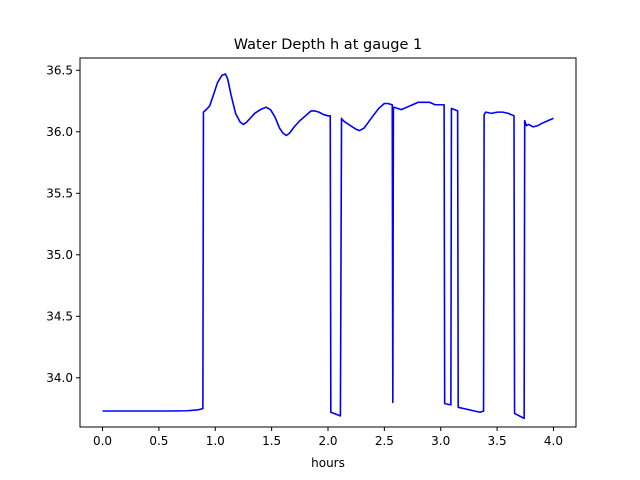 Image resolution: width=640 pixels, height=480 pixels. What do you see at coordinates (328, 463) in the screenshot?
I see `x-axis-label: hours` at bounding box center [328, 463].